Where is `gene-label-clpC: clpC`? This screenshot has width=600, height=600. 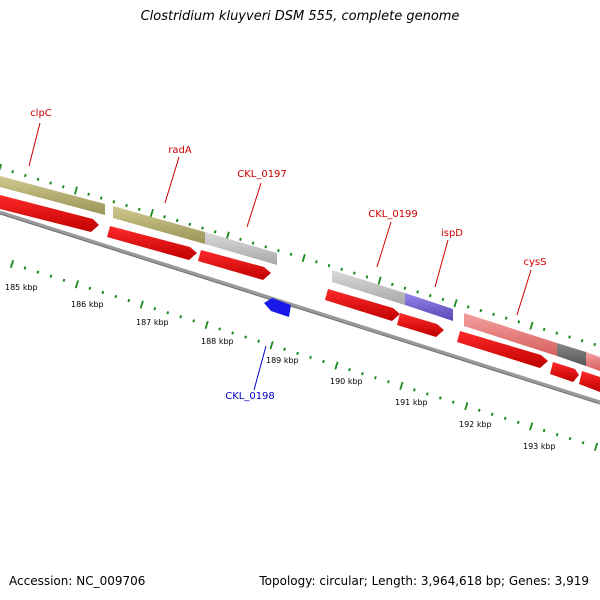 gene-label-clpC: clpC is located at coordinates (41, 113).